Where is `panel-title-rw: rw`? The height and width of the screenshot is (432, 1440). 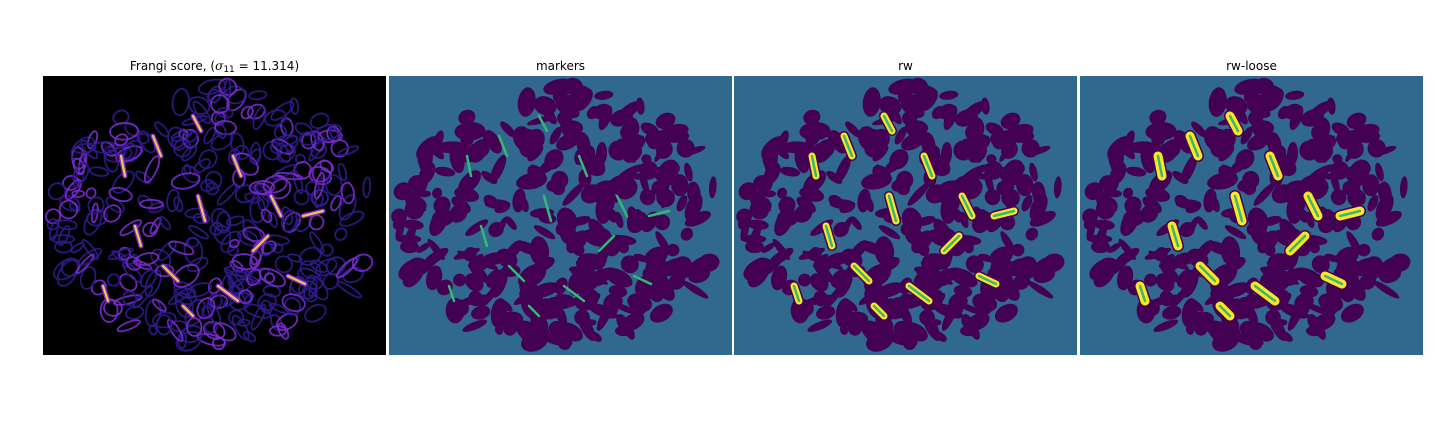
panel-title-rw: rw is located at coordinates (905, 66).